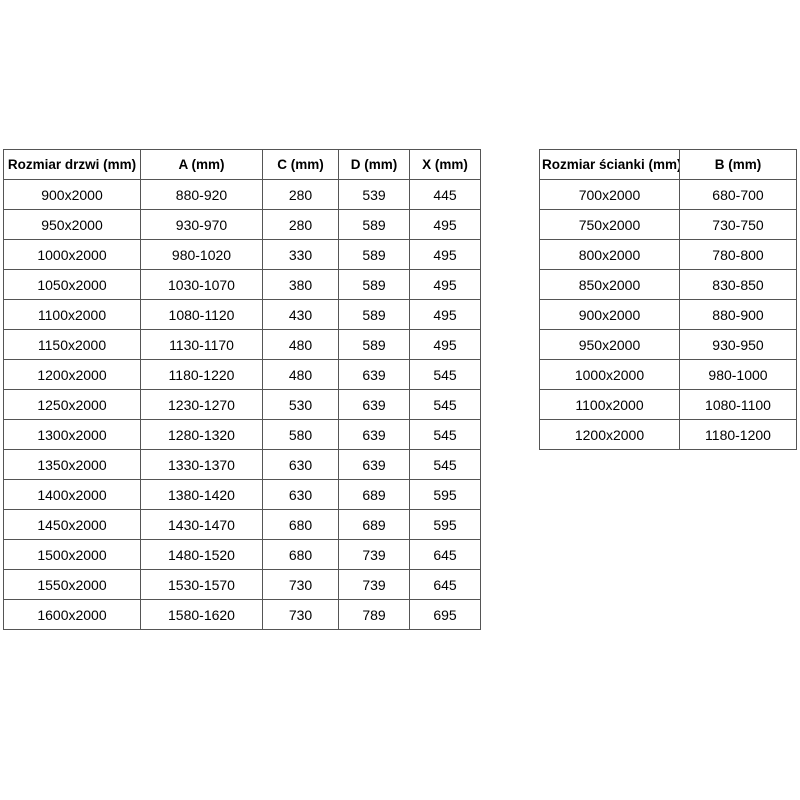 The height and width of the screenshot is (800, 800). I want to click on table-row: 1050x2000 1030-1070 380 589 495, so click(242, 284).